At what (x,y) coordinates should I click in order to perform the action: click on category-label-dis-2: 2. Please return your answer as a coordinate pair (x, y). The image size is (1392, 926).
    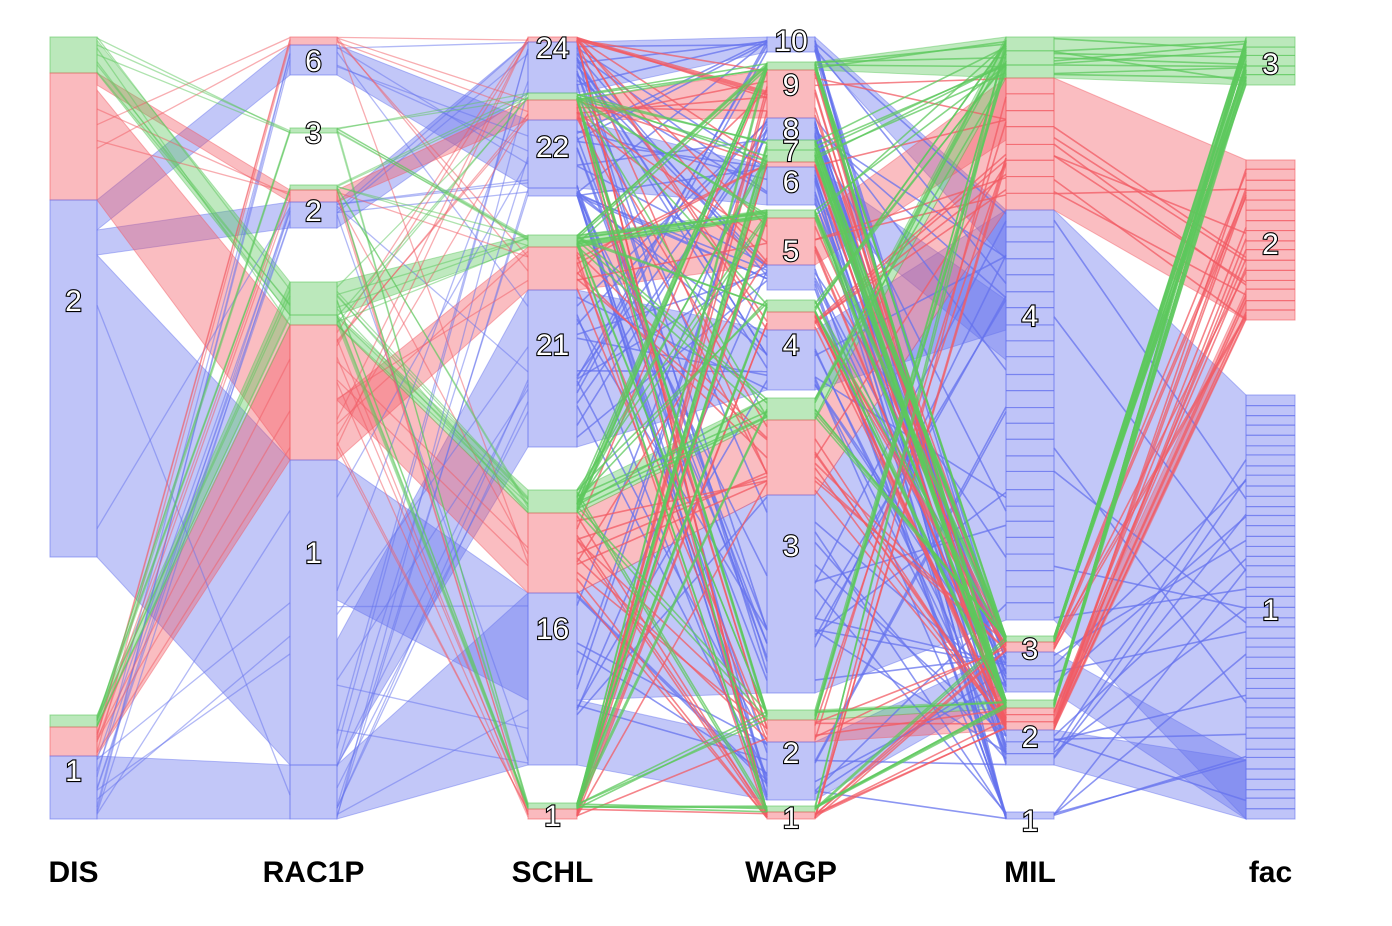
    Looking at the image, I should click on (73, 301).